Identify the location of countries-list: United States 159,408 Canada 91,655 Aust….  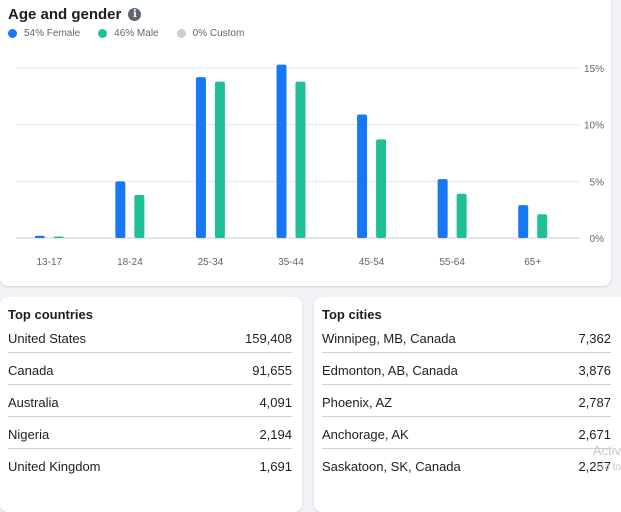
(150, 401).